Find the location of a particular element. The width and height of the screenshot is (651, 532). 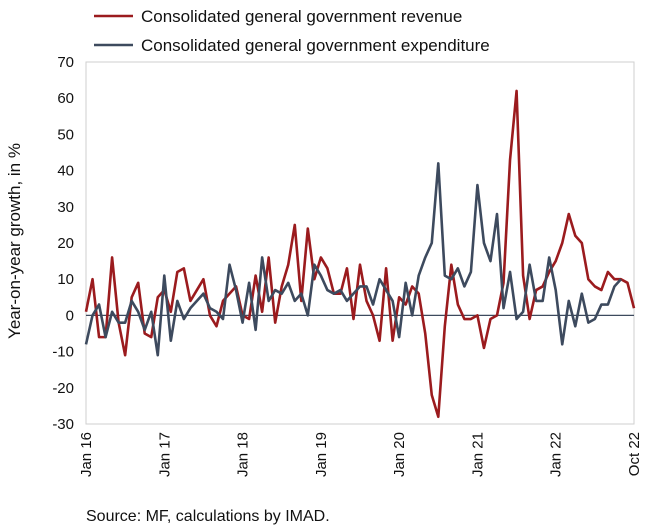

y-axis-label: Year-on-year growth, in % is located at coordinates (14, 241).